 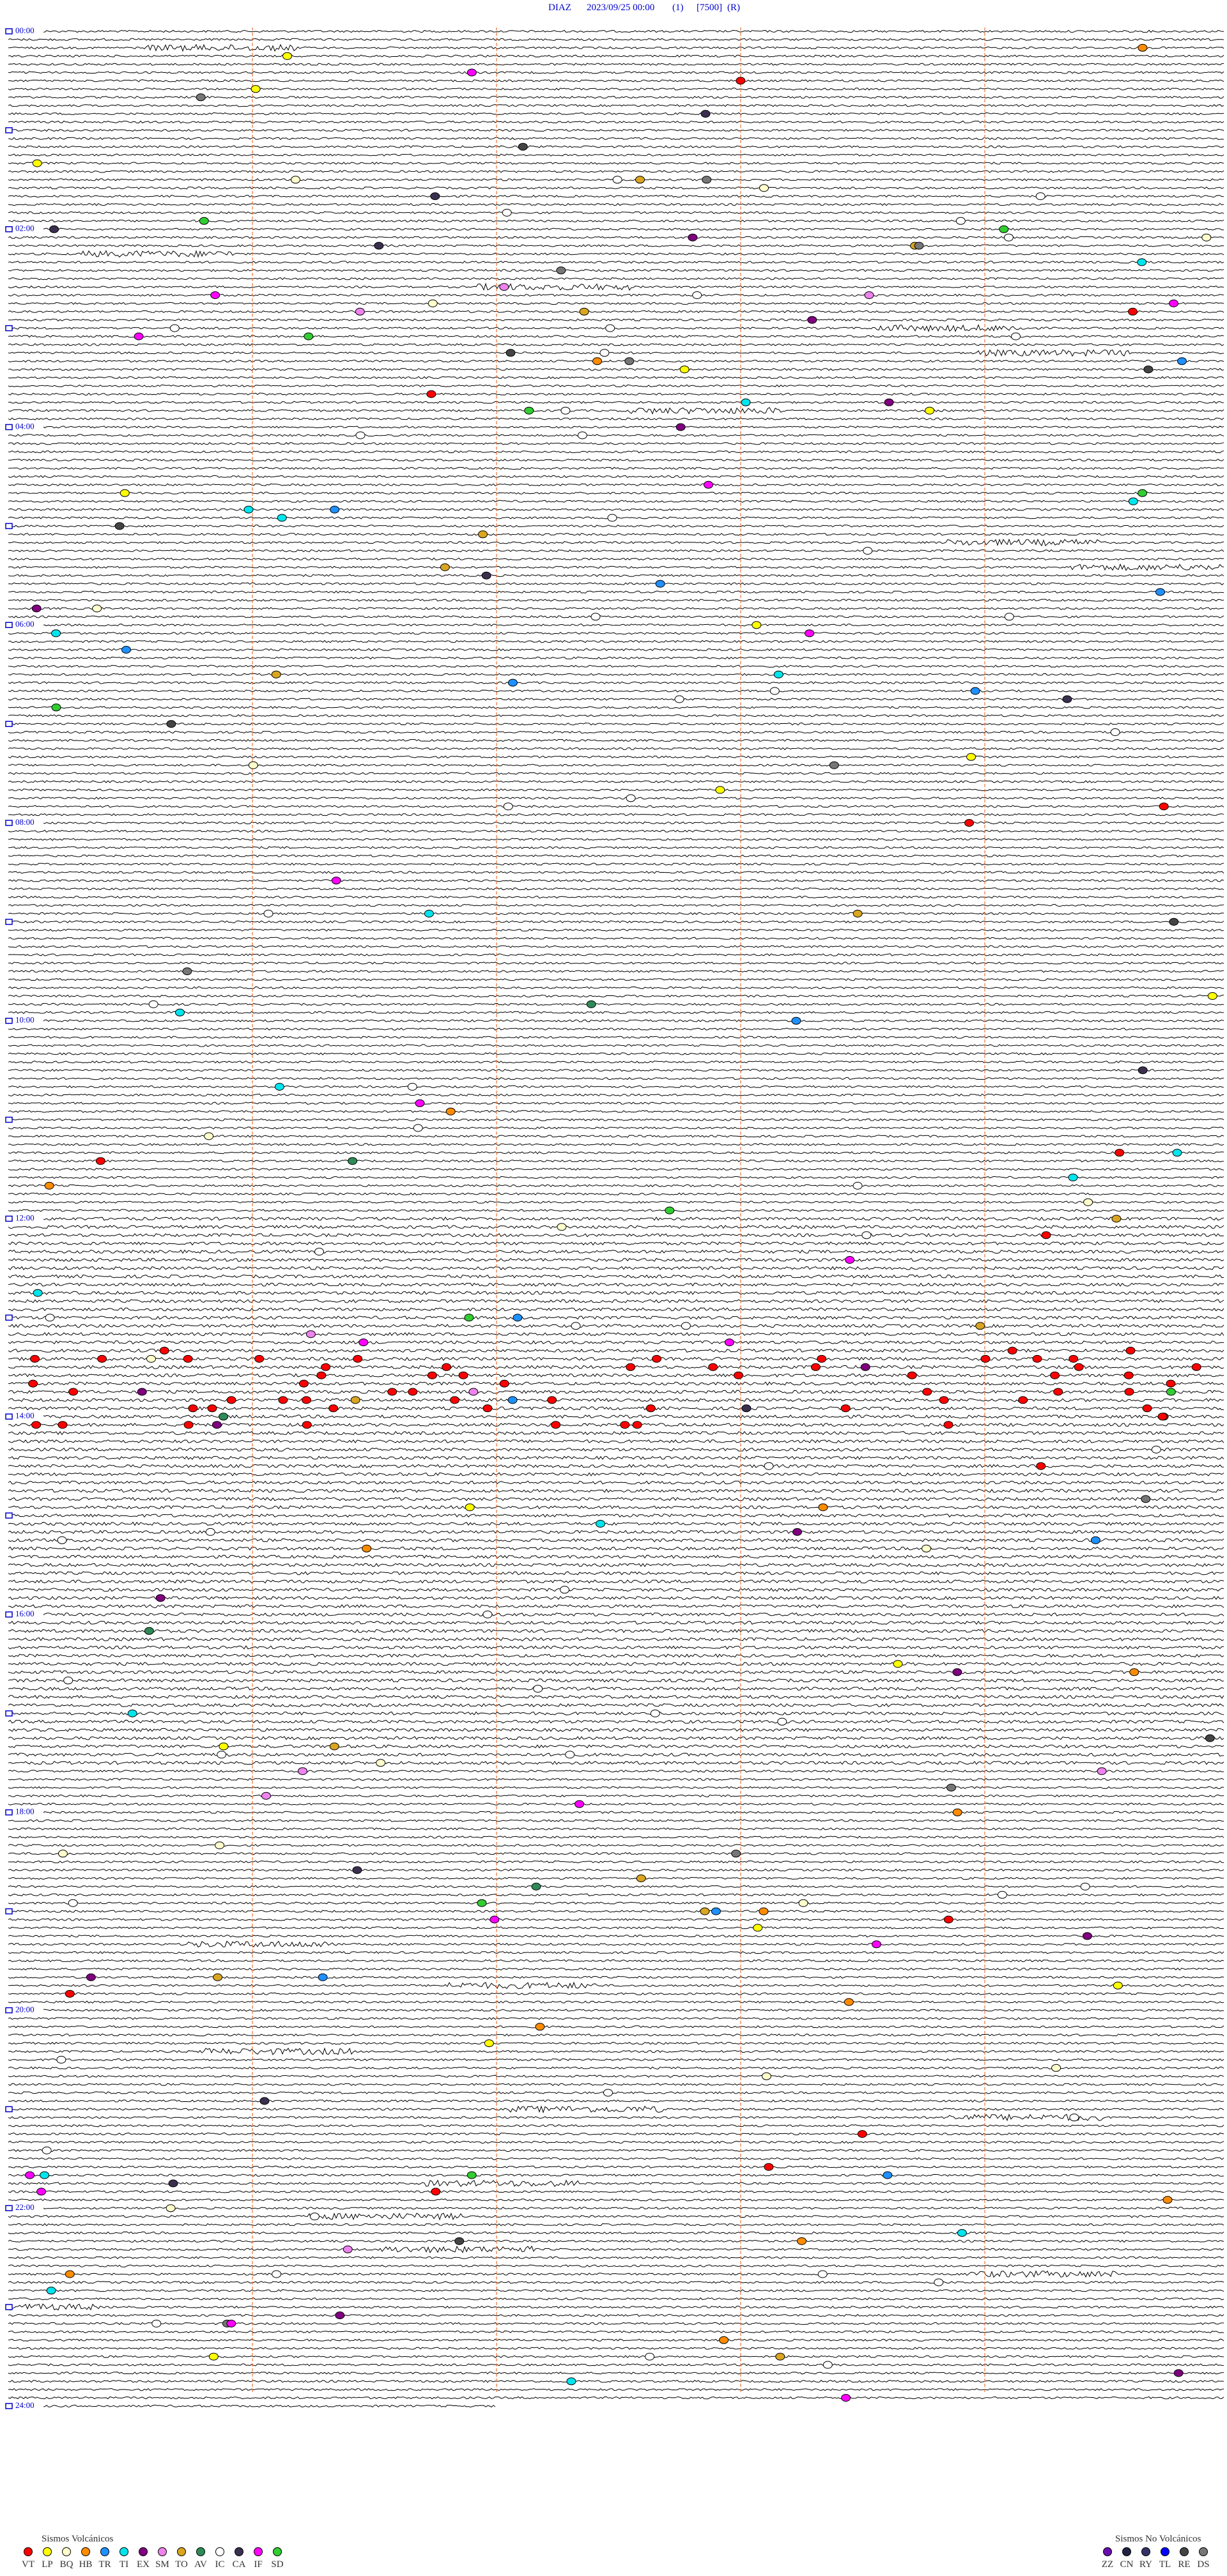 What do you see at coordinates (25, 2405) in the screenshot?
I see `time-label: 24:00` at bounding box center [25, 2405].